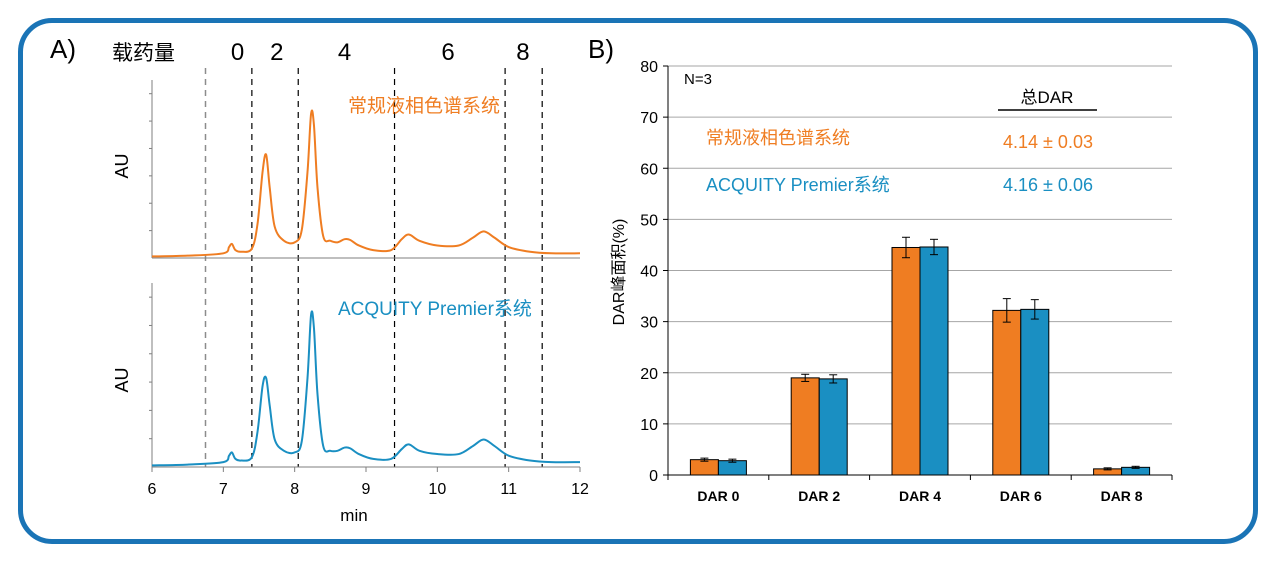 This screenshot has height=568, width=1280. What do you see at coordinates (344, 52) in the screenshot?
I see `dar-marker-label: 4` at bounding box center [344, 52].